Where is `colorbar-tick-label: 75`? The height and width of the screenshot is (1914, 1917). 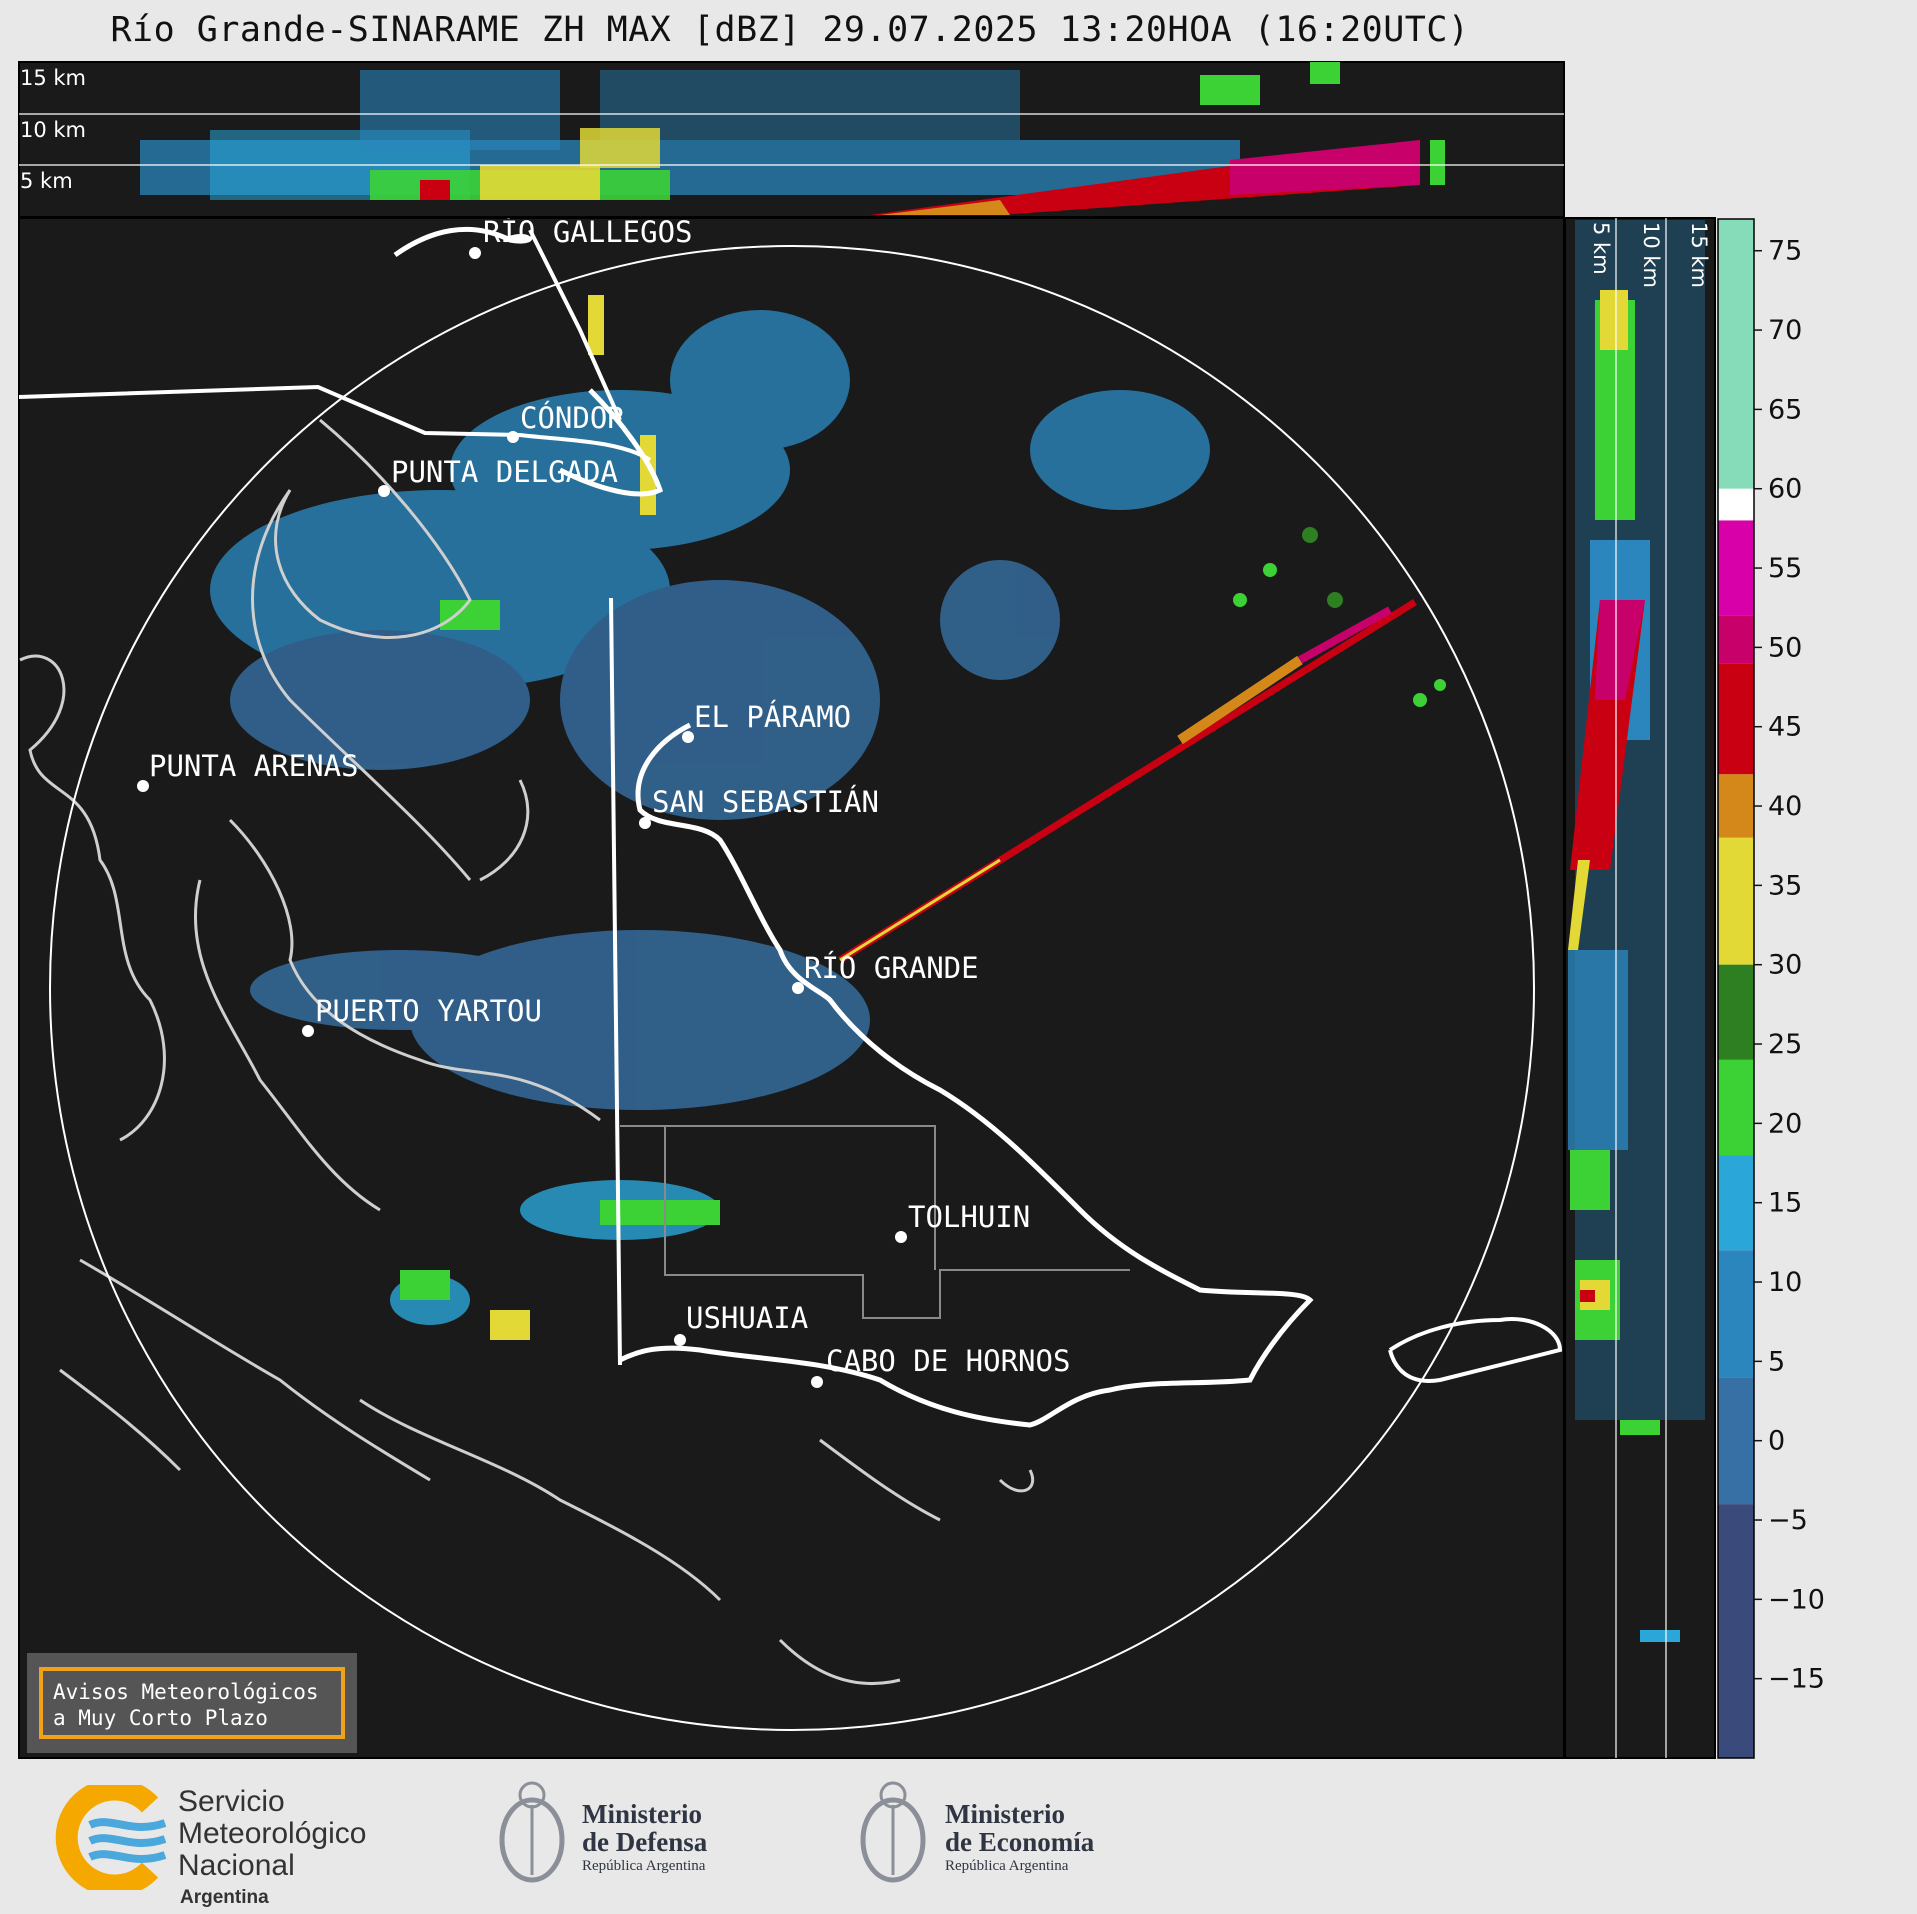
colorbar-tick-label: 75 is located at coordinates (1785, 251).